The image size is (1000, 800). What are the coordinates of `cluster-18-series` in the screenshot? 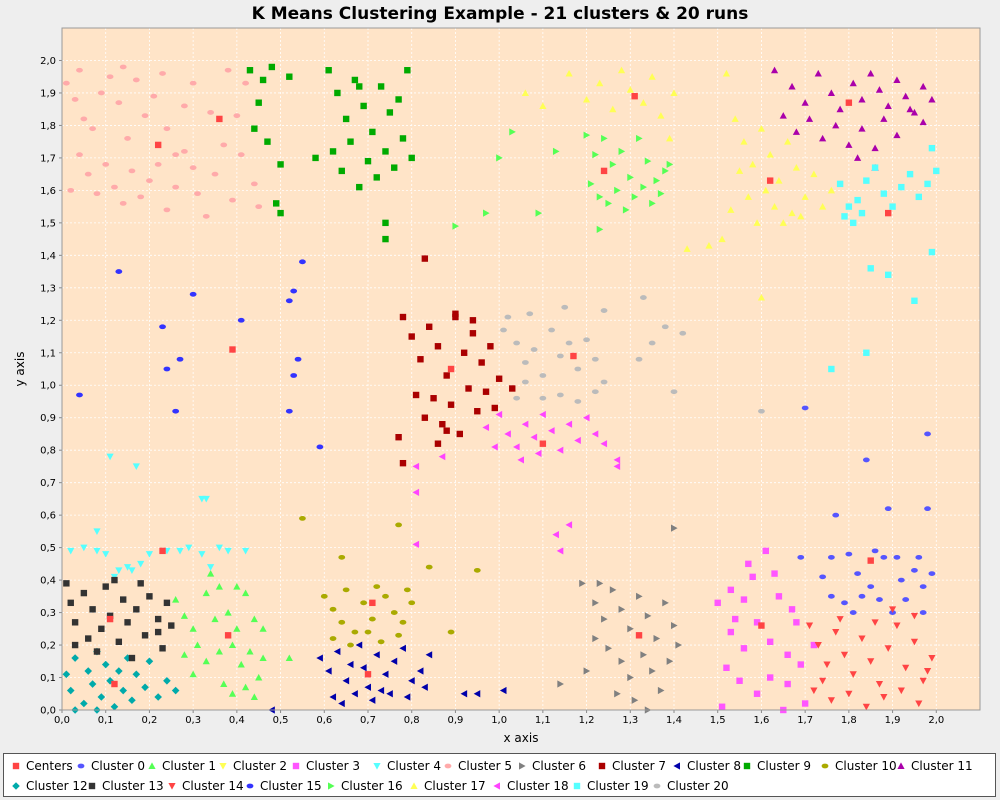 It's located at (516, 482).